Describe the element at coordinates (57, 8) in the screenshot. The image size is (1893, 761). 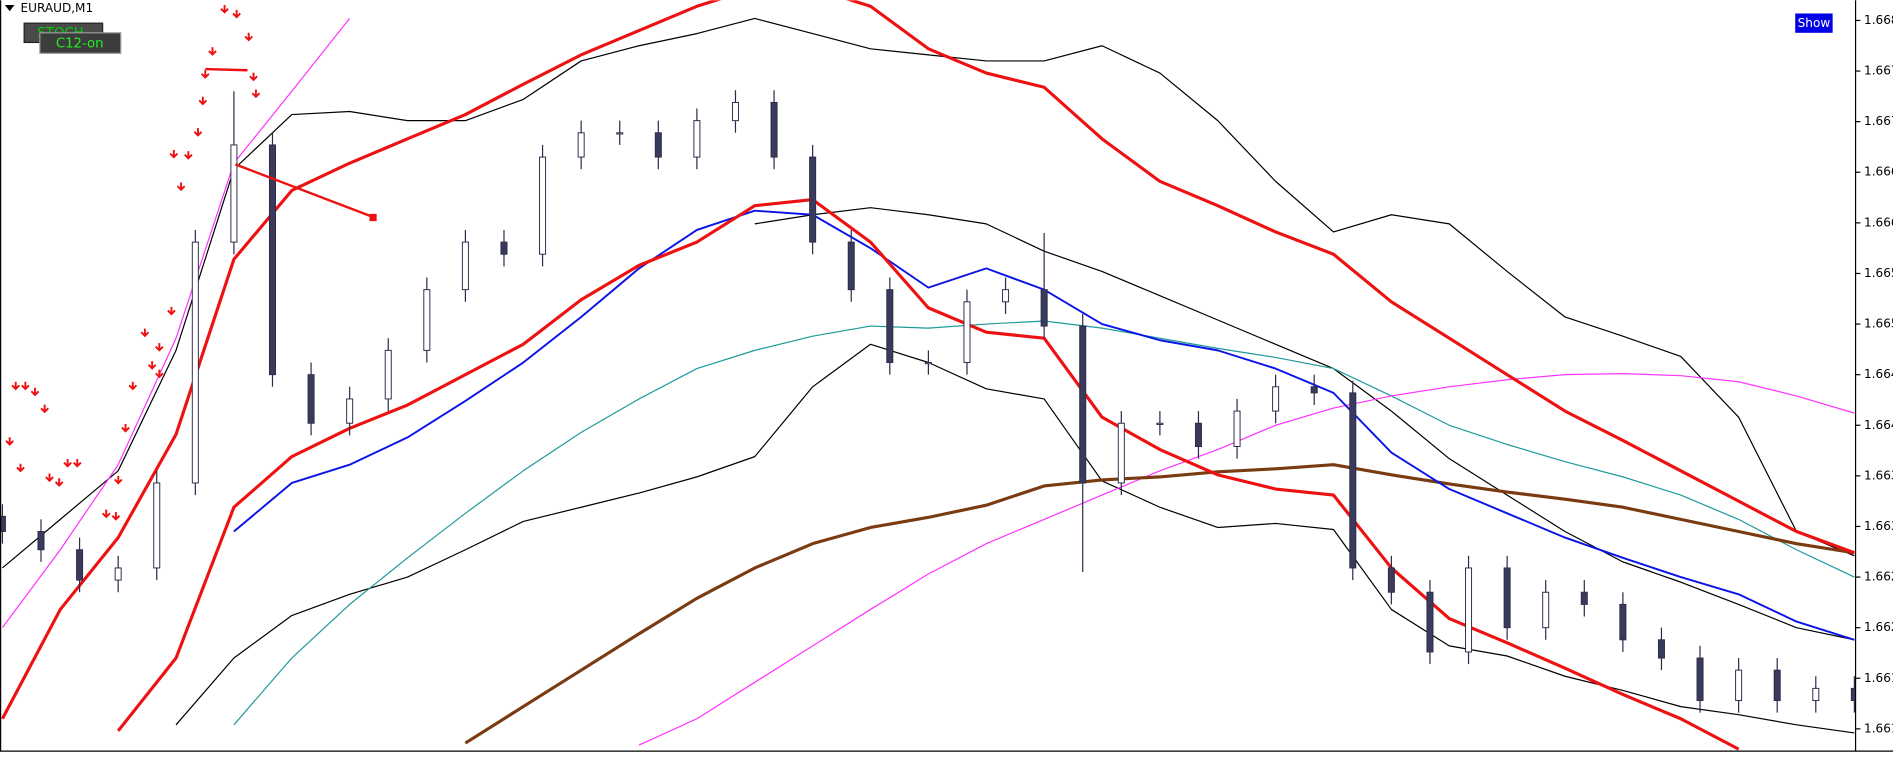
I see `symbol-label: EURAUD,M1` at that location.